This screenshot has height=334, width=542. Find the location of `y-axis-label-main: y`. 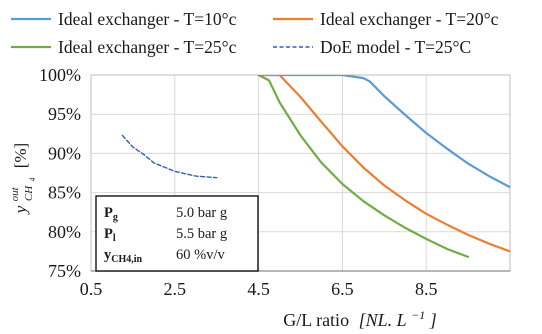

y-axis-label-main: y is located at coordinates (20, 210).